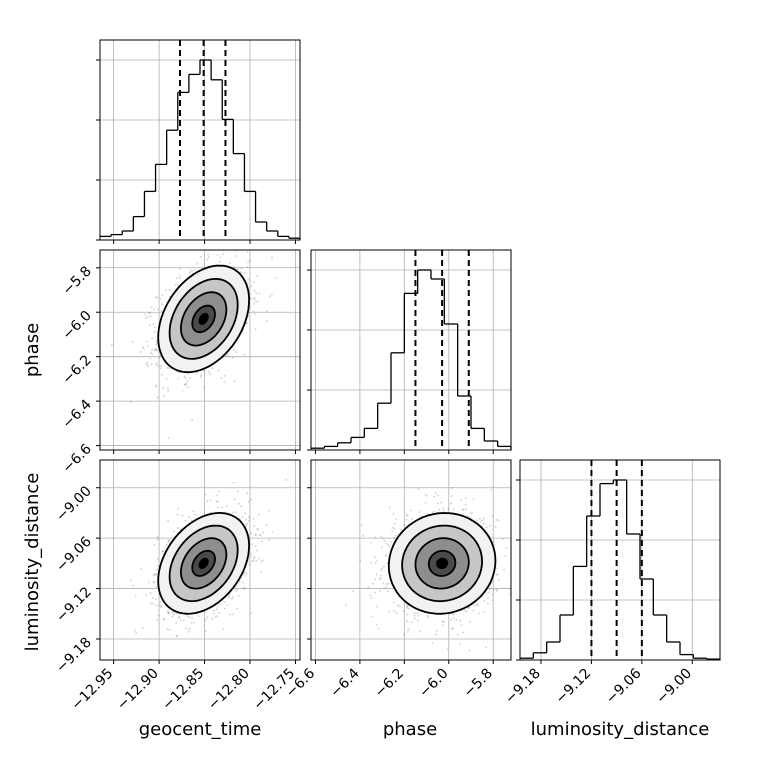  I want to click on density-peak-phase-vs-luminosity-distance, so click(442, 563).